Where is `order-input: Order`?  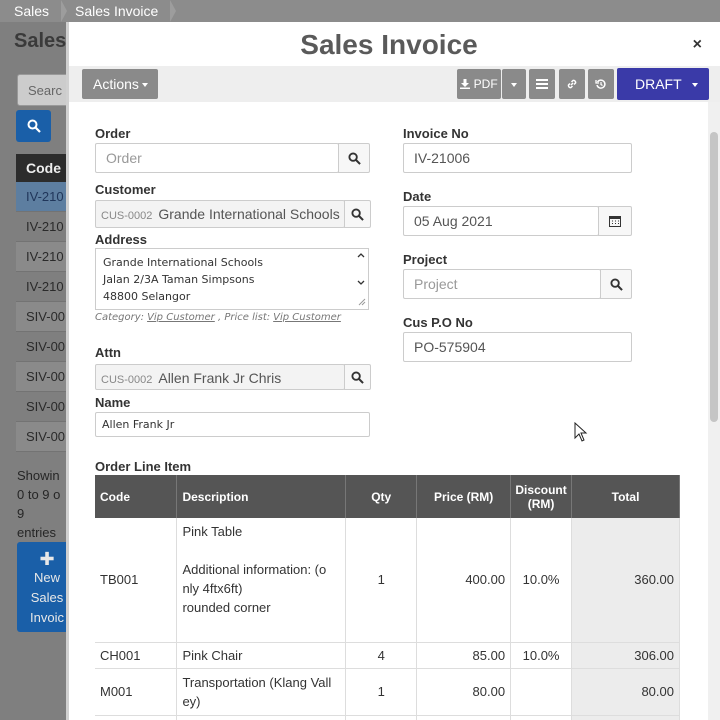 order-input: Order is located at coordinates (217, 158).